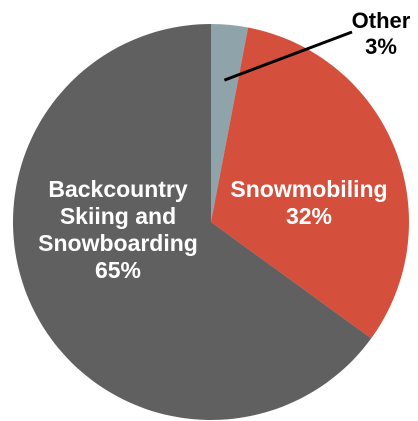 The image size is (418, 421). Describe the element at coordinates (308, 189) in the screenshot. I see `slice-name-label: Snowmobiling` at that location.